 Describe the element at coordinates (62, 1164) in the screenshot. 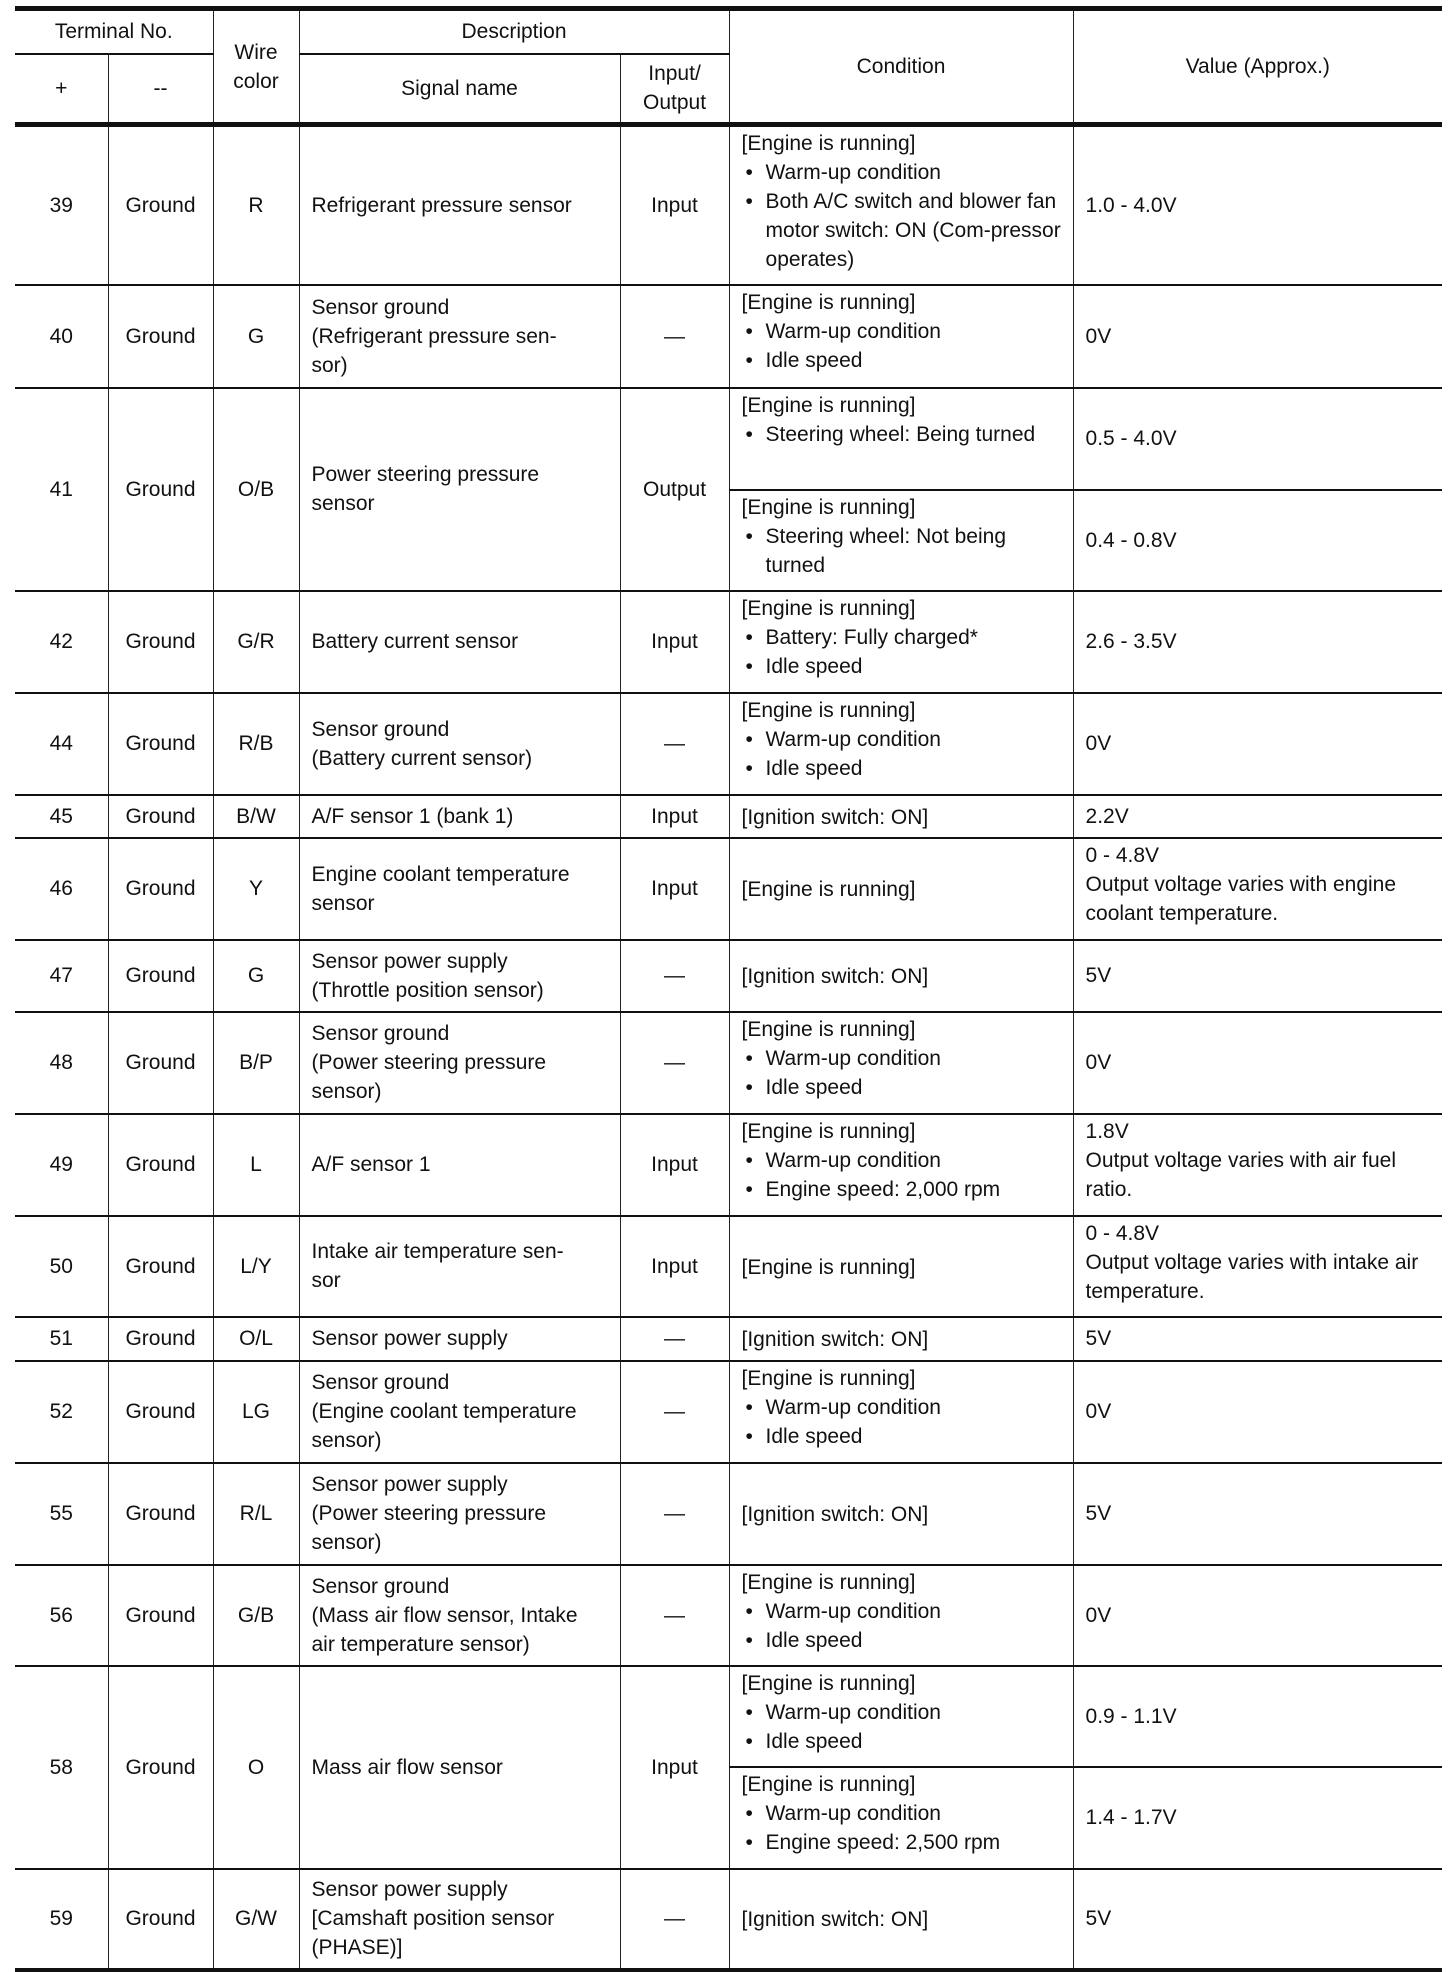

I see `terminal-plus: 49` at that location.